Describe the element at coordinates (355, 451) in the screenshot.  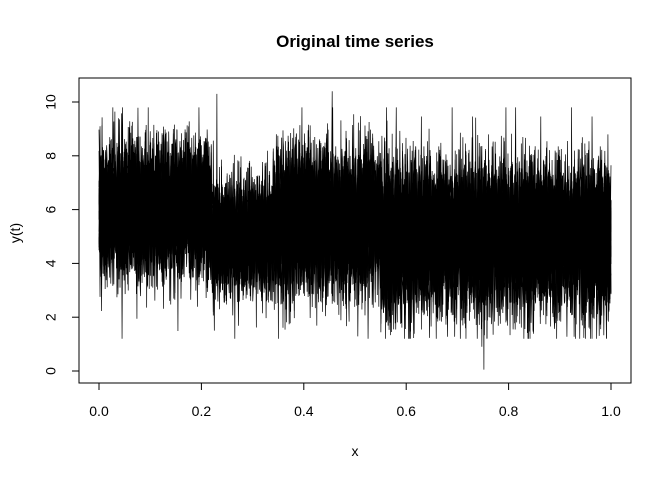
I see `x-axis-label: x` at that location.